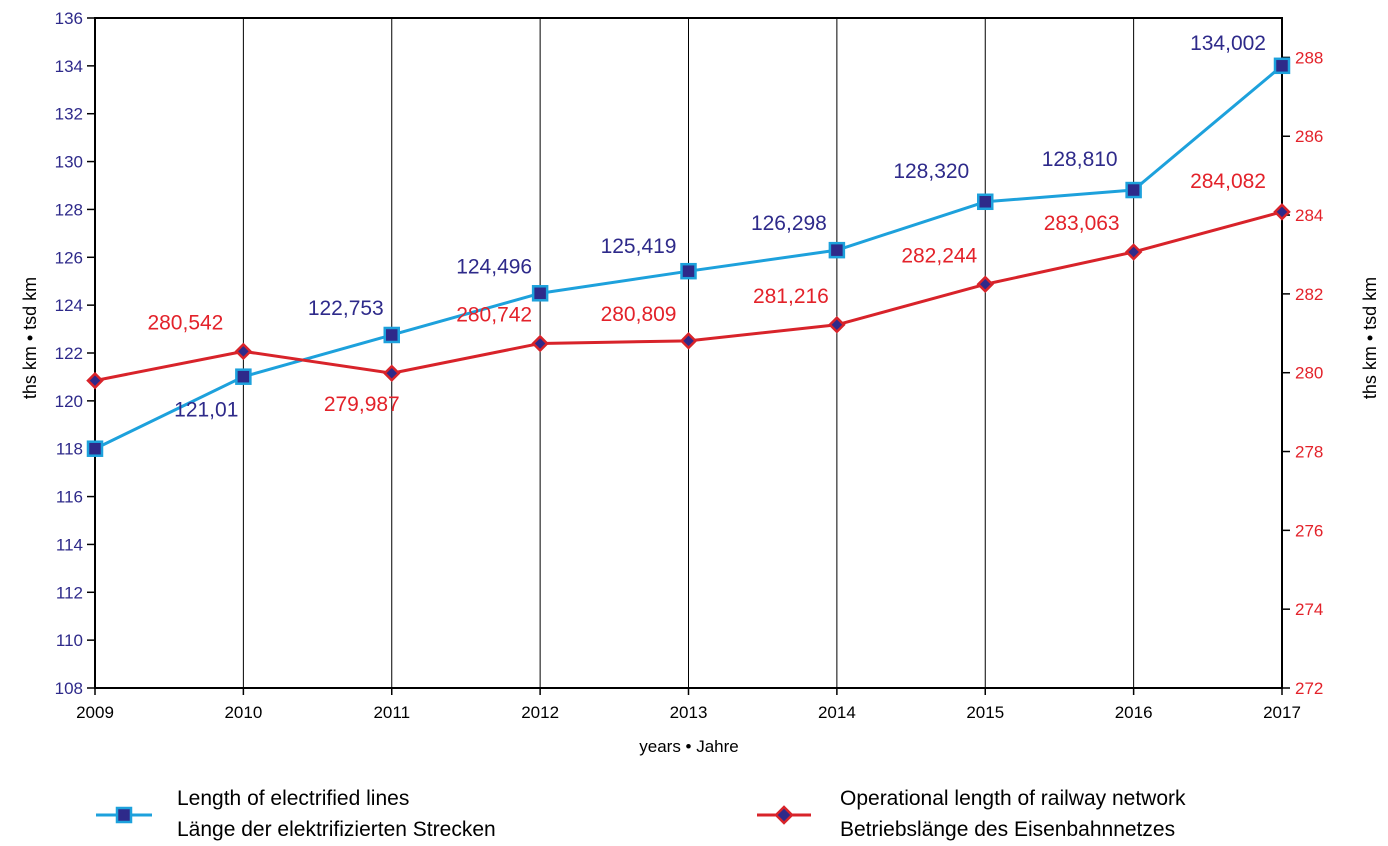 This screenshot has height=846, width=1388. What do you see at coordinates (837, 325) in the screenshot?
I see `series-1-point-2014` at bounding box center [837, 325].